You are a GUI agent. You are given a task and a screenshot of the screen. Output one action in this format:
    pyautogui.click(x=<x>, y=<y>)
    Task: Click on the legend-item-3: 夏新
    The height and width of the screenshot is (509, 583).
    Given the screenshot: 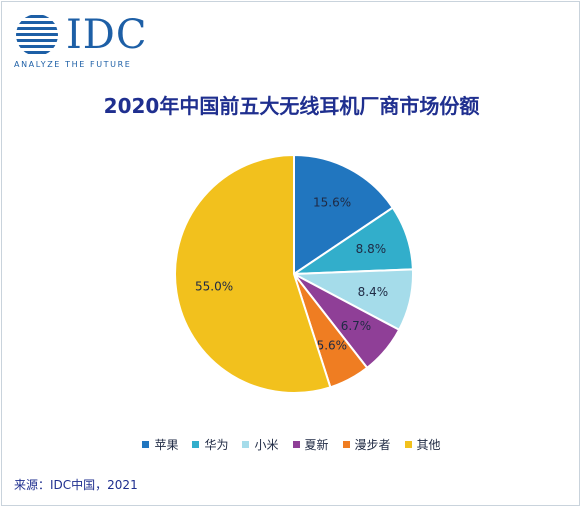 What is the action you would take?
    pyautogui.click(x=310, y=444)
    